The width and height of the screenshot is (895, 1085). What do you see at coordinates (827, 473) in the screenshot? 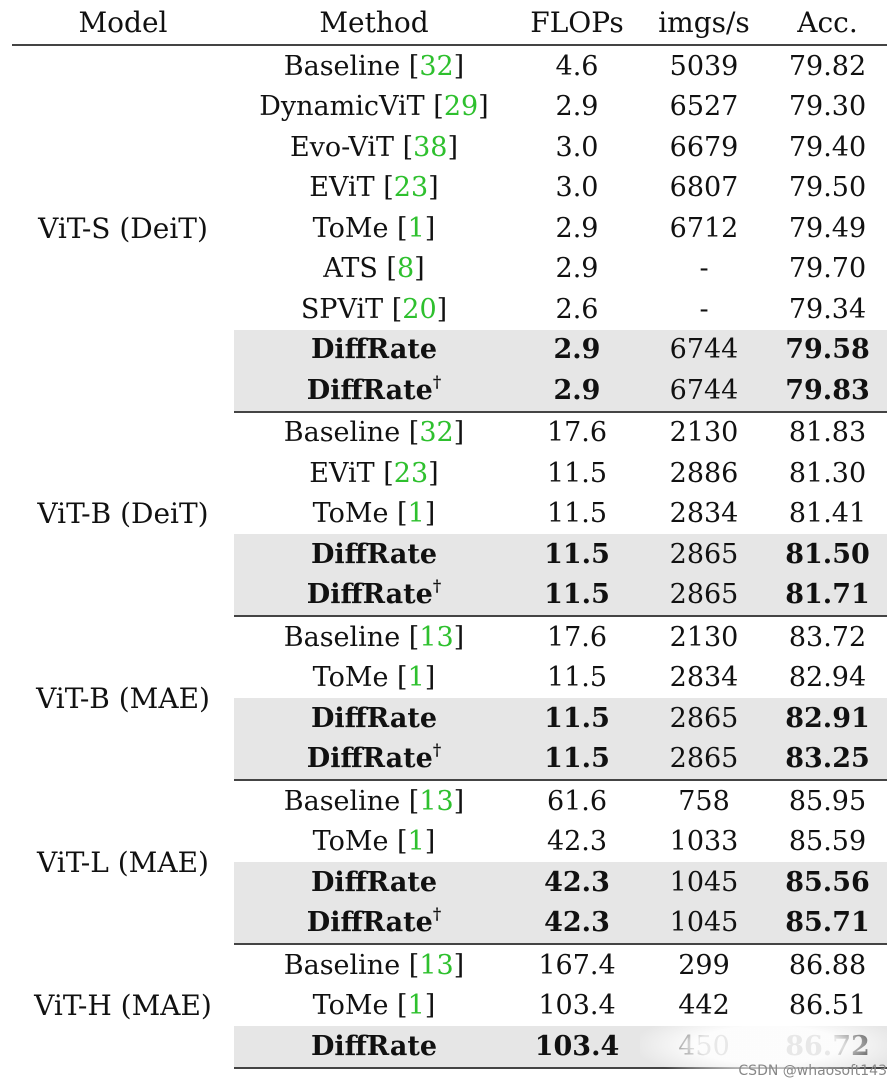
I see `acc-cell: 81.30` at bounding box center [827, 473].